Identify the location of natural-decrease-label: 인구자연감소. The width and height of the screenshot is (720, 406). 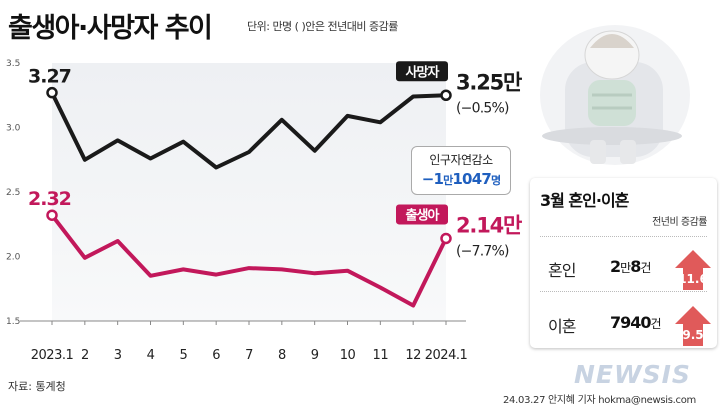
(461, 160).